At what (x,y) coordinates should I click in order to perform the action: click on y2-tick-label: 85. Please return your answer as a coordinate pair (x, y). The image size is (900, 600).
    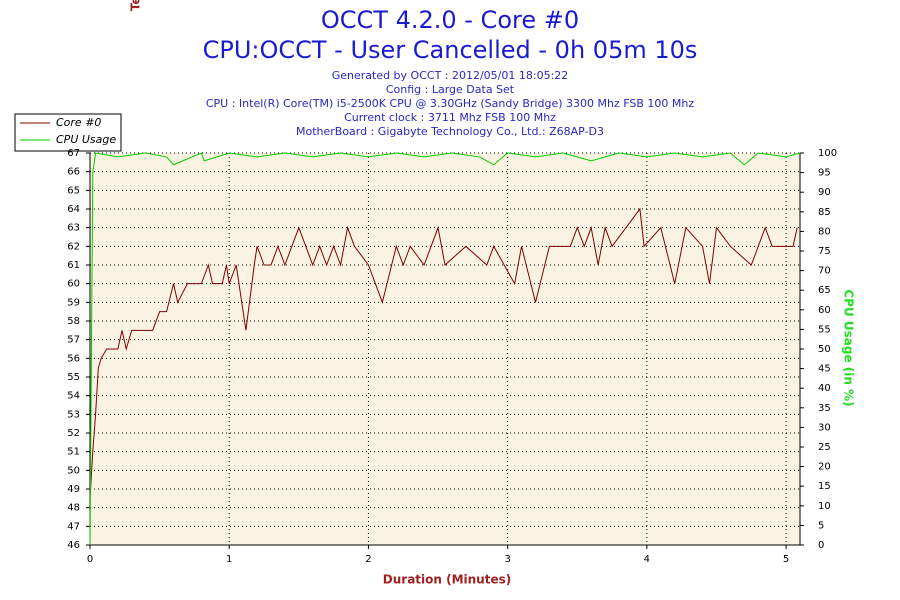
    Looking at the image, I should click on (824, 212).